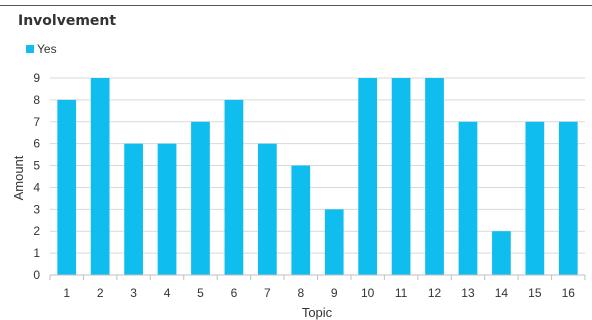  Describe the element at coordinates (267, 293) in the screenshot. I see `x-tick-label: 7` at that location.